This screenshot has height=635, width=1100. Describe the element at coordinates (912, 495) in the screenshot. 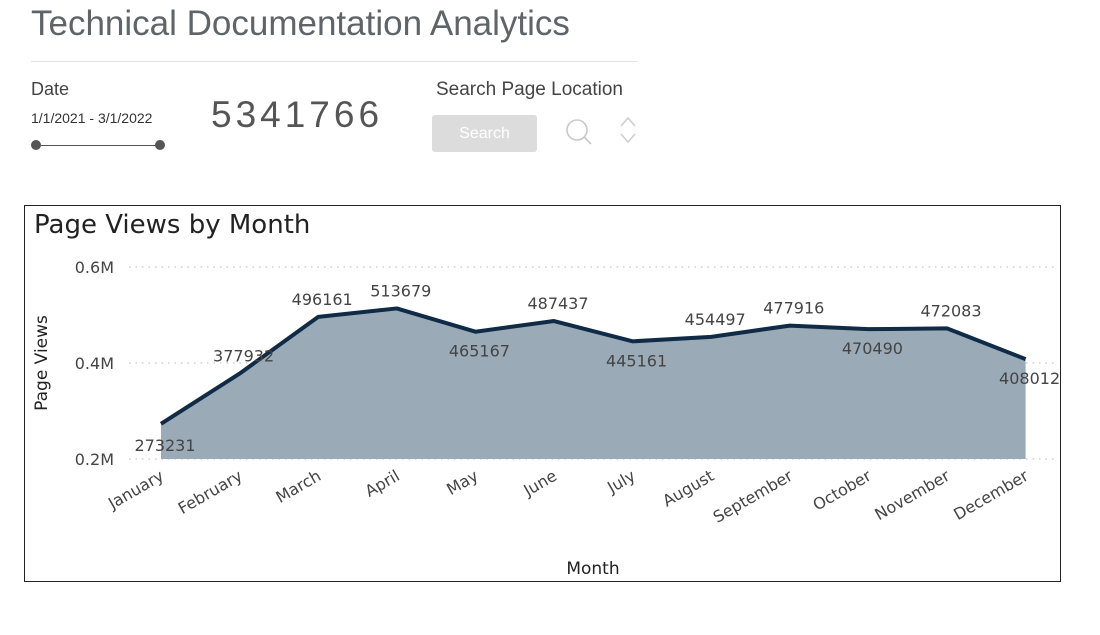

I see `x-tick-label: November` at that location.